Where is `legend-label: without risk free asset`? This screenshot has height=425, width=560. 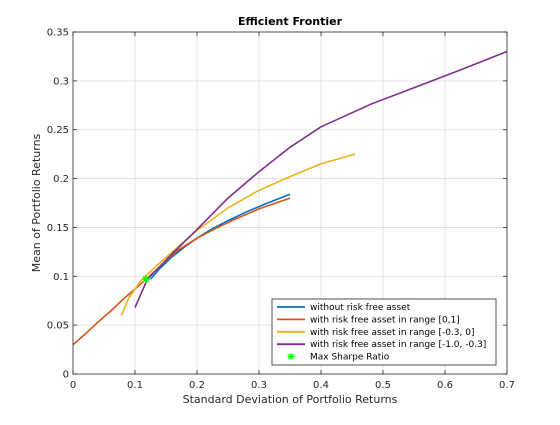
legend-label: without risk free asset is located at coordinates (360, 308).